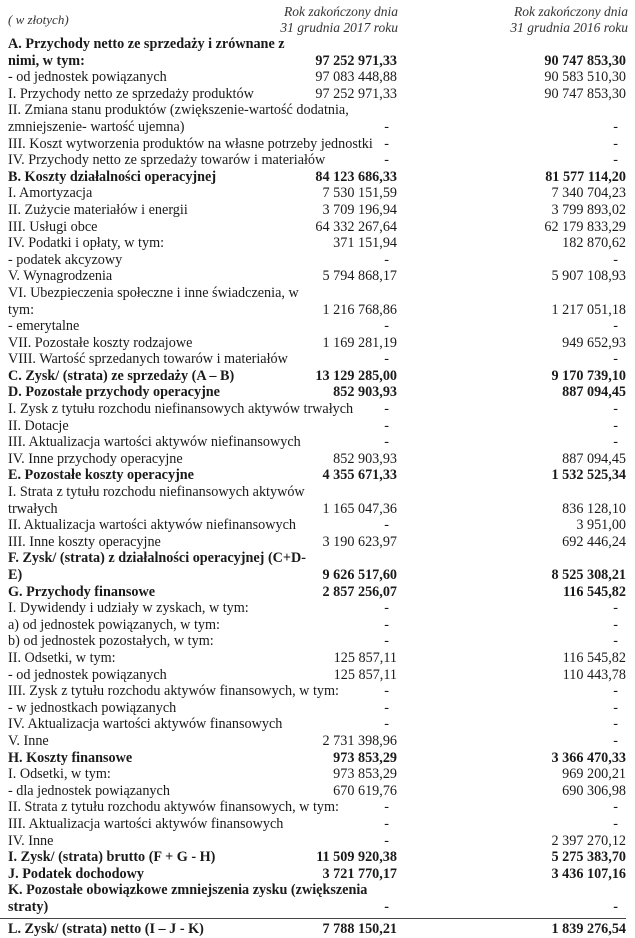 The height and width of the screenshot is (938, 635). Describe the element at coordinates (198, 774) in the screenshot. I see `row-label-and-2017-cell: I. Odsetki, w tym: 973 853,29` at that location.